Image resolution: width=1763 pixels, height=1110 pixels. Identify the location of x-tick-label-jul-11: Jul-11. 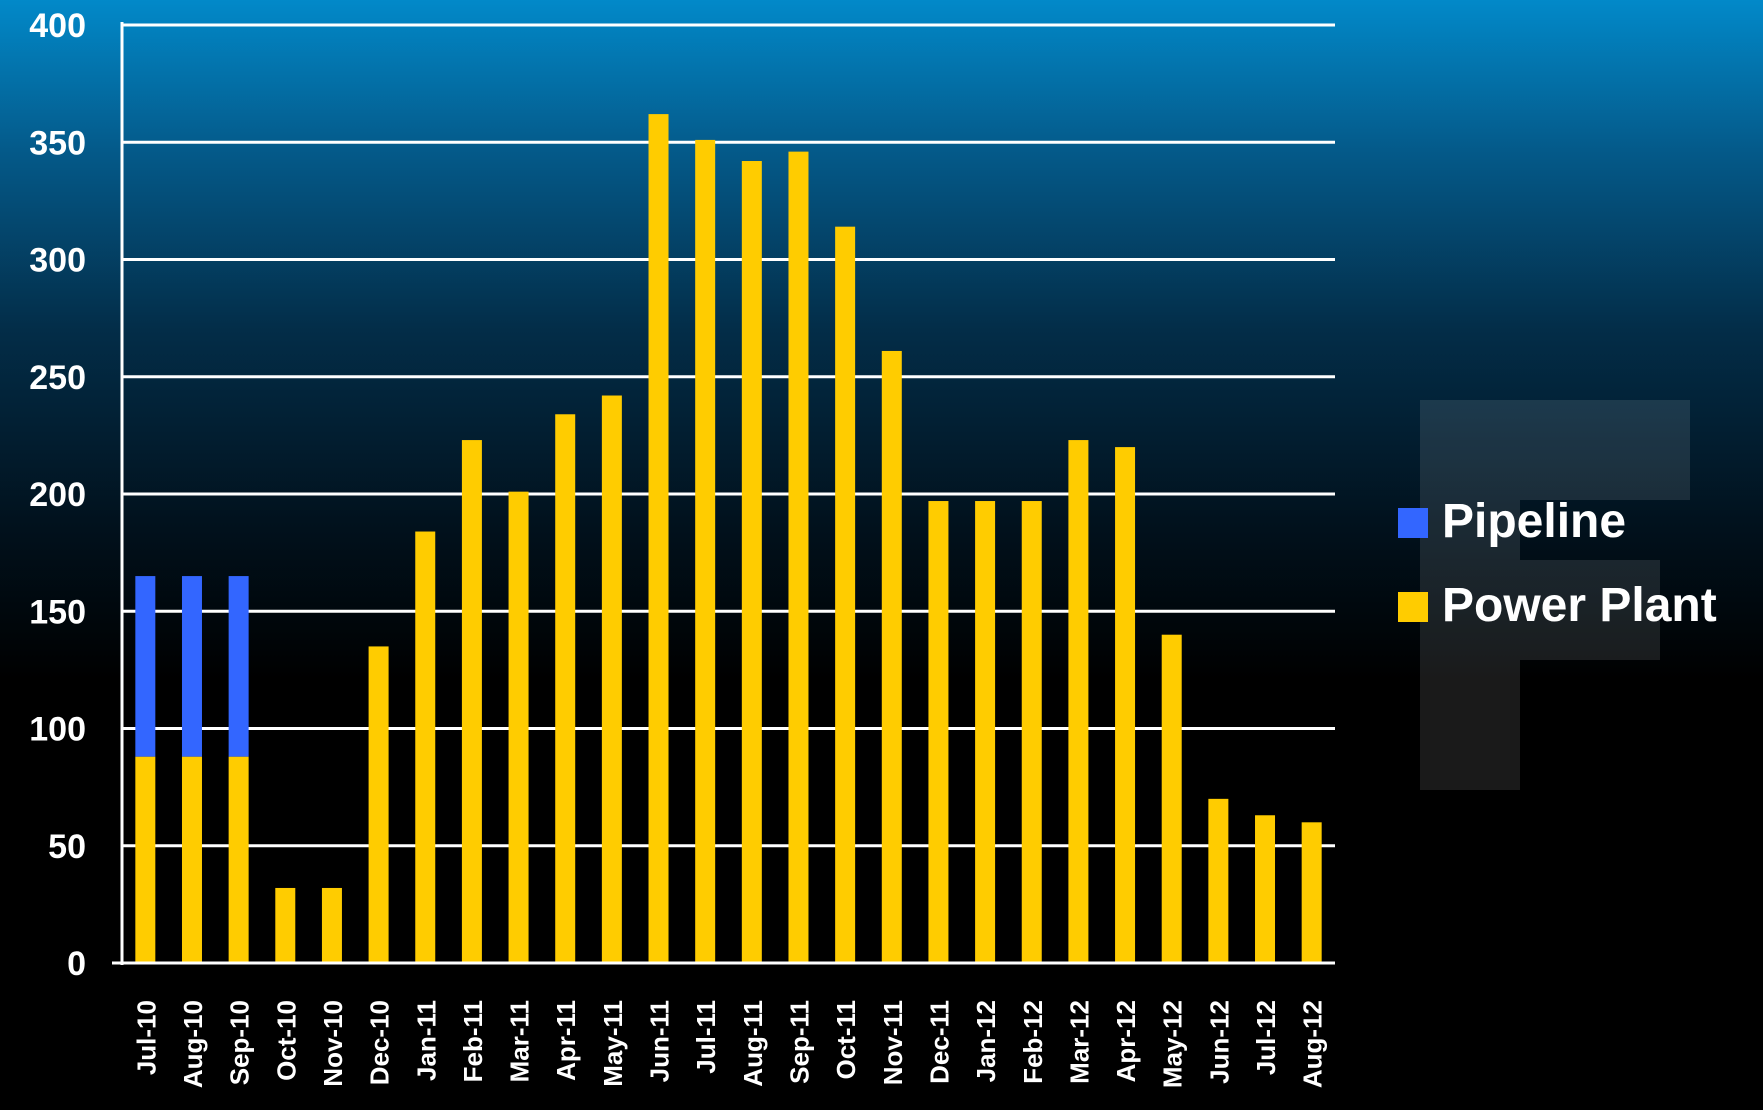
(706, 1037).